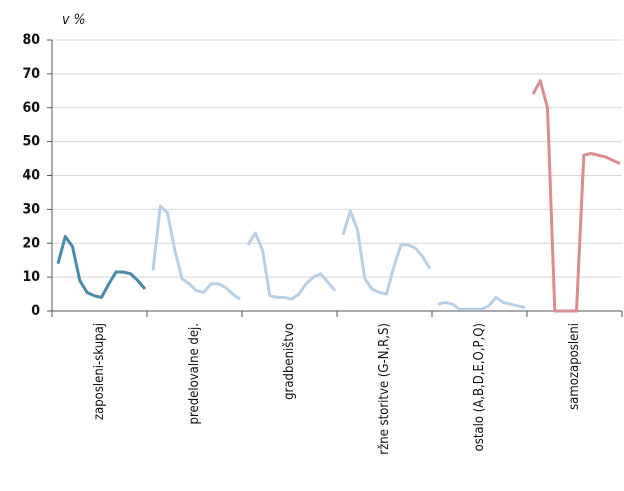 Image resolution: width=624 pixels, height=491 pixels. Describe the element at coordinates (31, 142) in the screenshot. I see `y-tick-label: 50` at that location.